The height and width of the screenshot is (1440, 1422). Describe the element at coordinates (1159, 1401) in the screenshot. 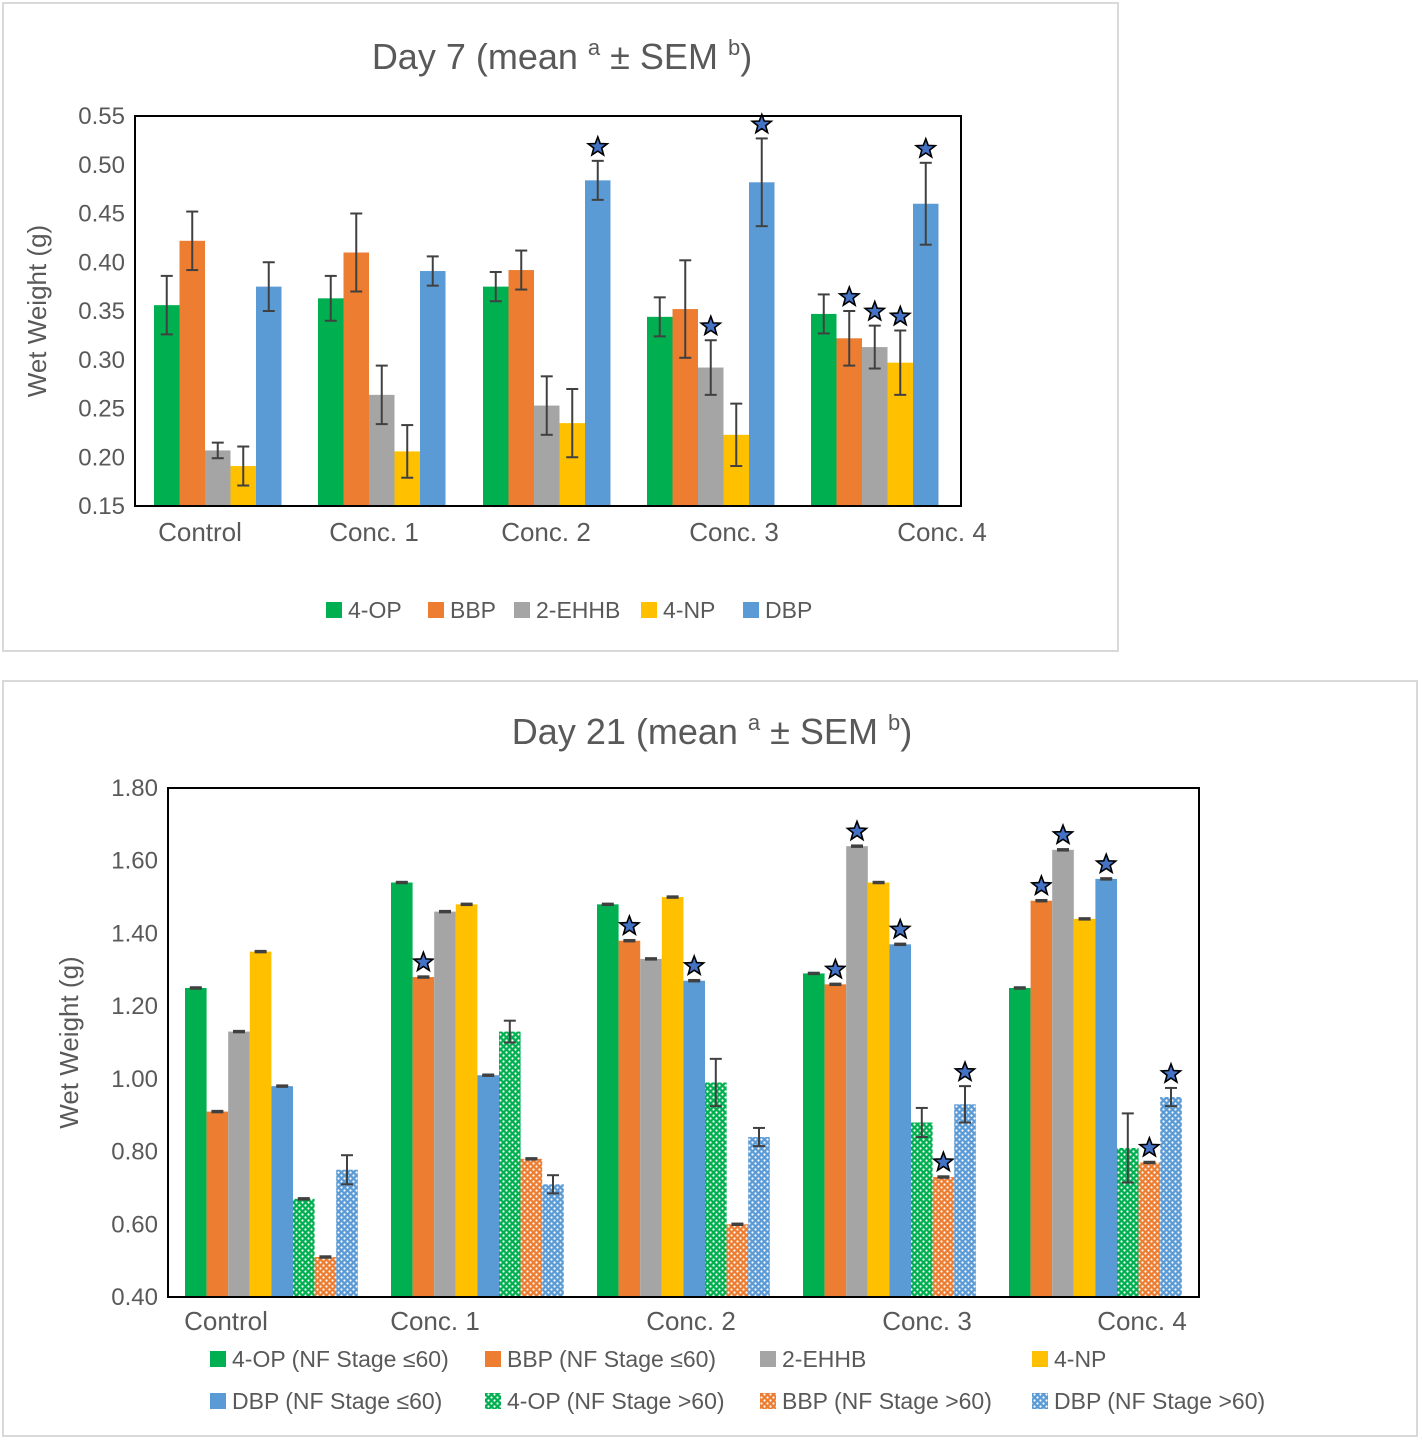

I see `legend-entry-dbp-nf-stage-60: DBP (NF Stage >60)` at that location.